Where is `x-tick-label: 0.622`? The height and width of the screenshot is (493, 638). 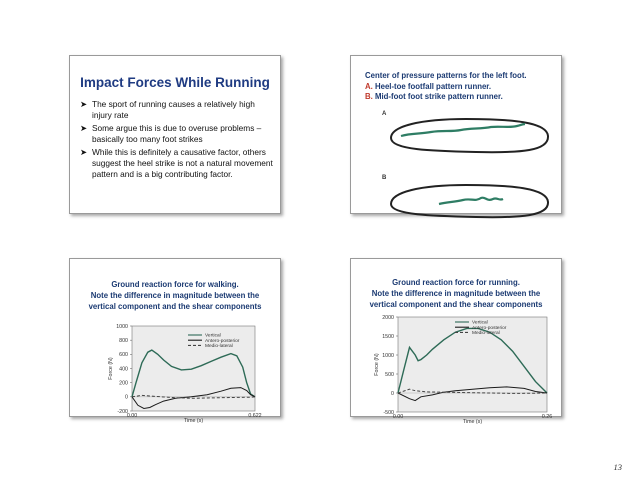 x-tick-label: 0.622 is located at coordinates (254, 416).